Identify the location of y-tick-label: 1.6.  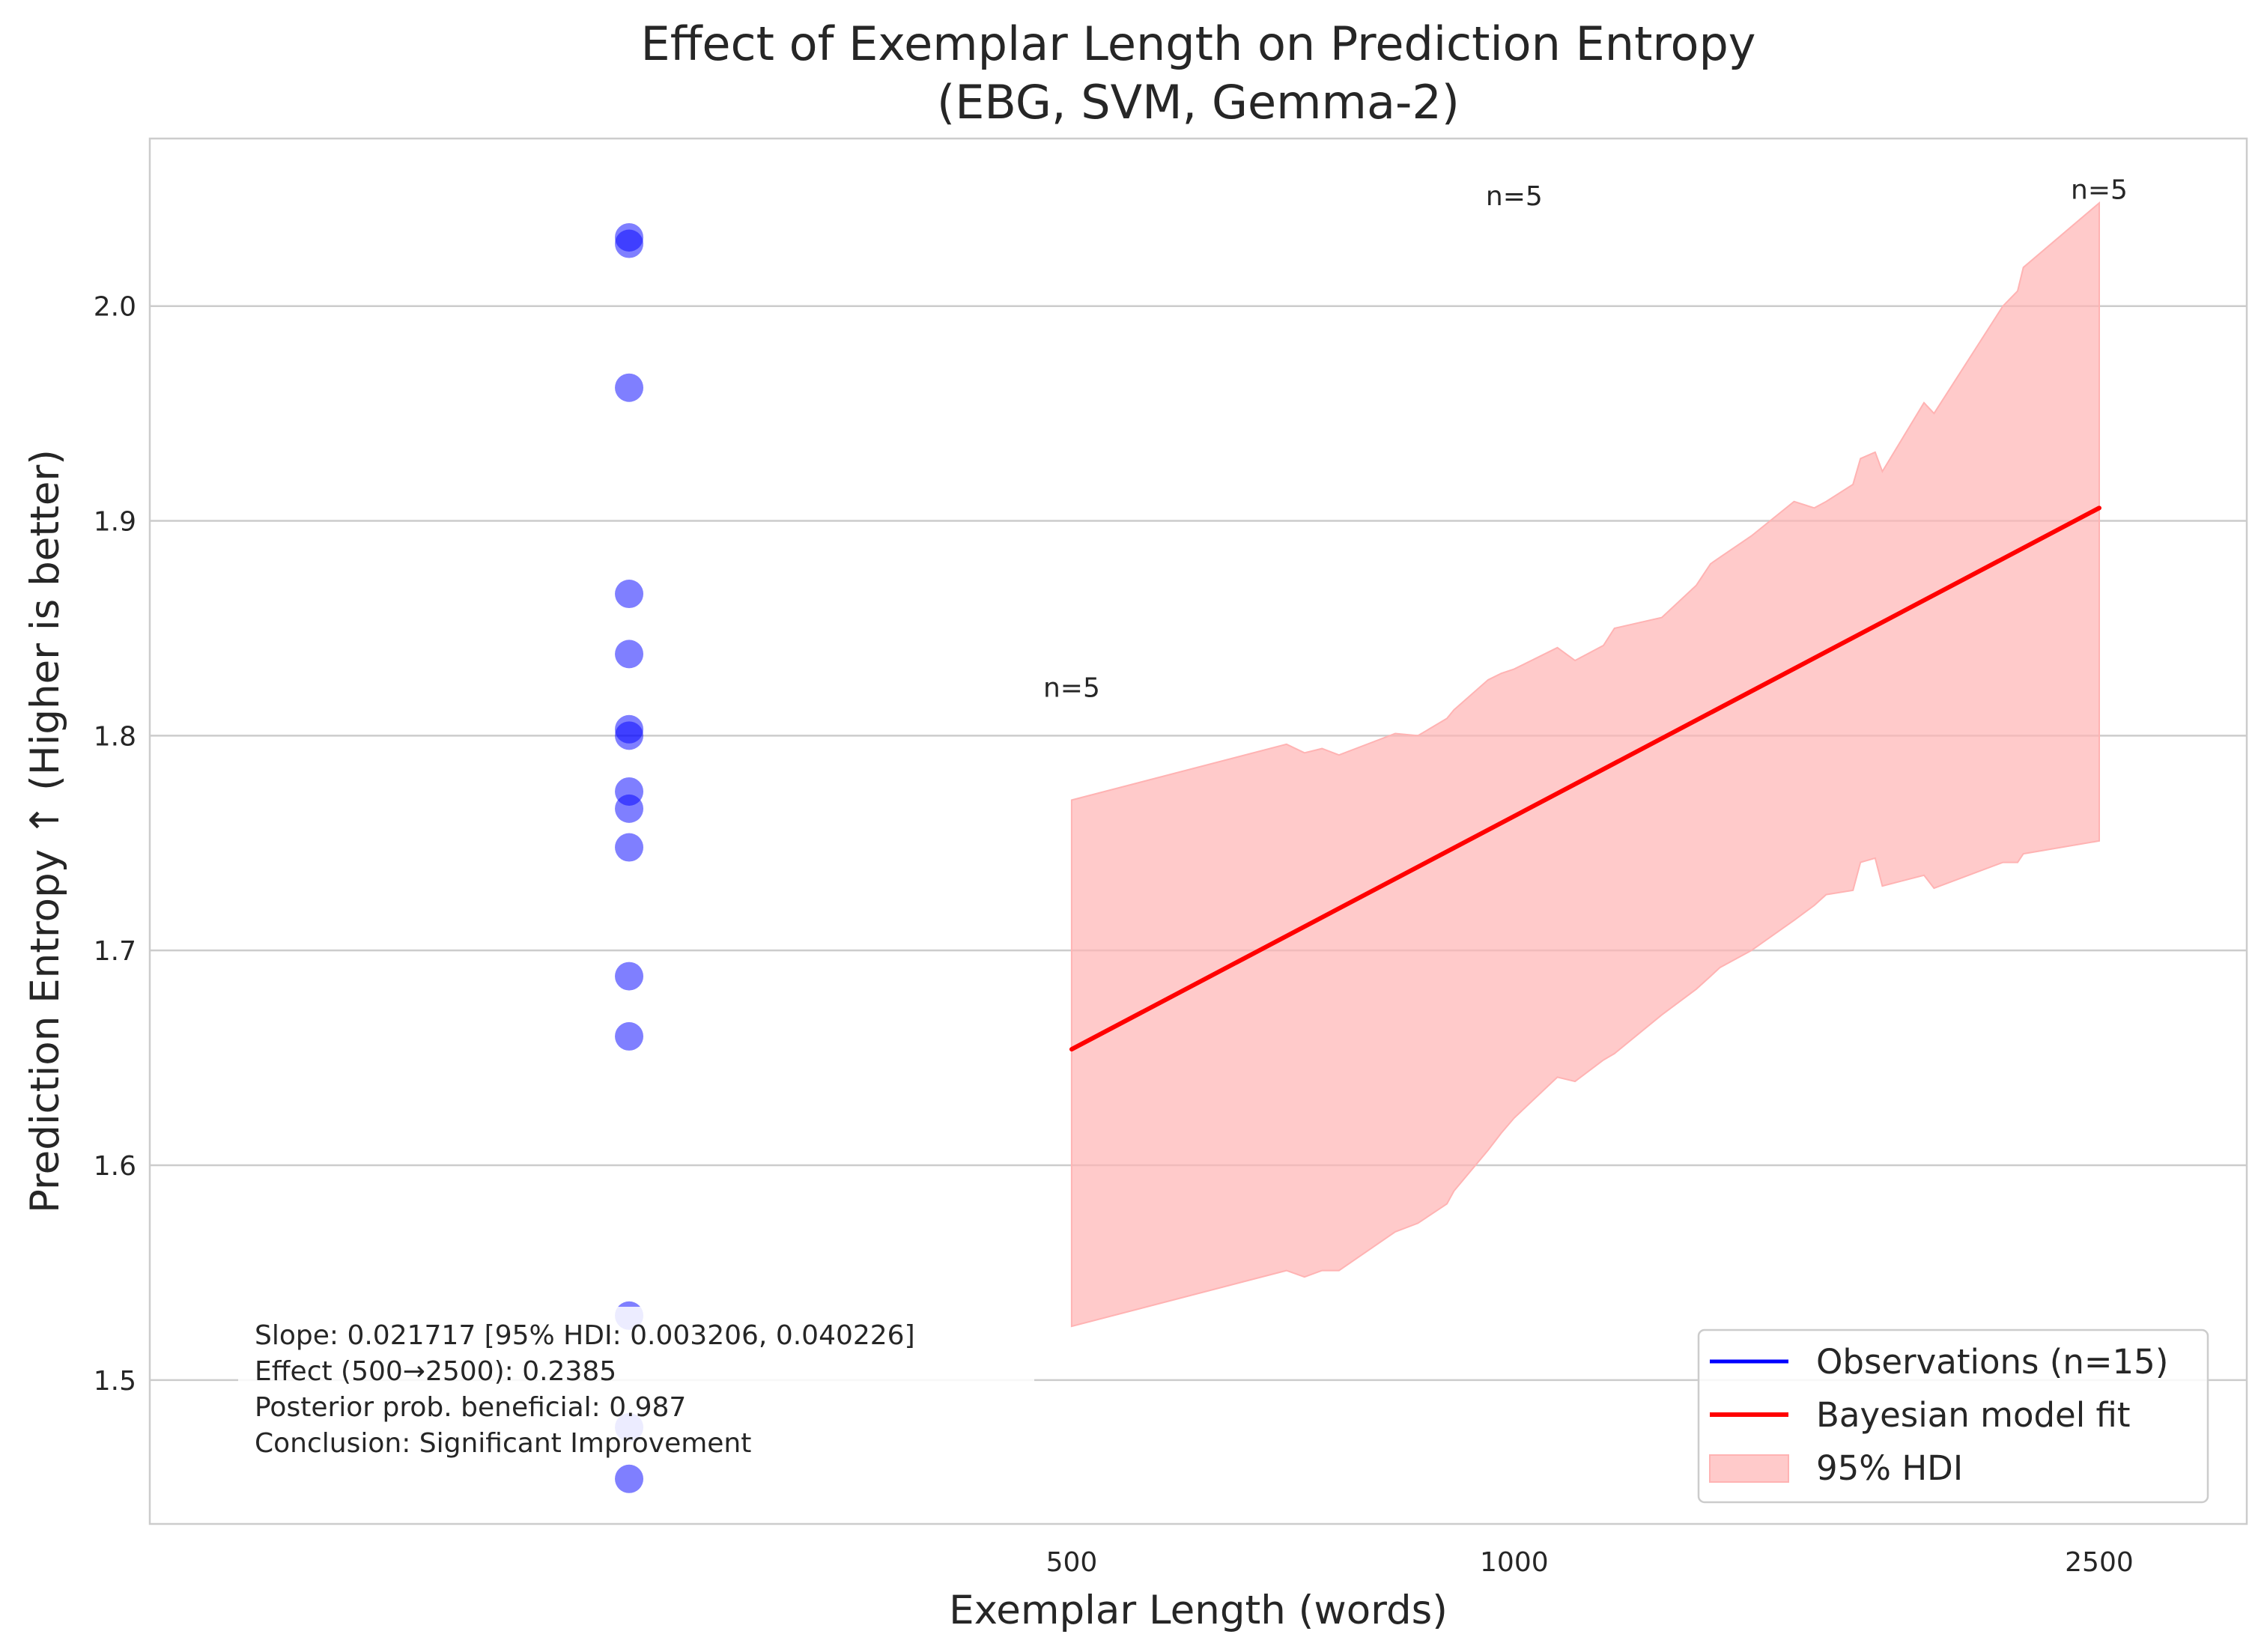
(115, 1166).